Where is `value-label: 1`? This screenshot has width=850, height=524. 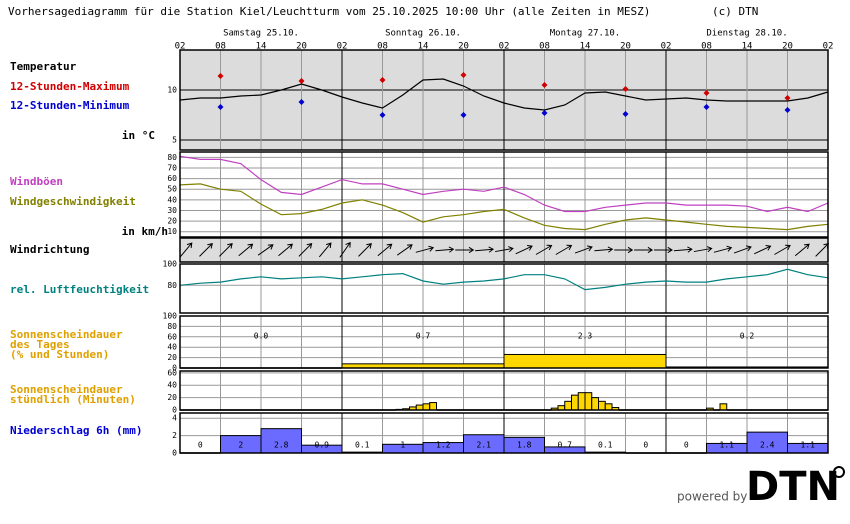 value-label: 1 is located at coordinates (402, 445).